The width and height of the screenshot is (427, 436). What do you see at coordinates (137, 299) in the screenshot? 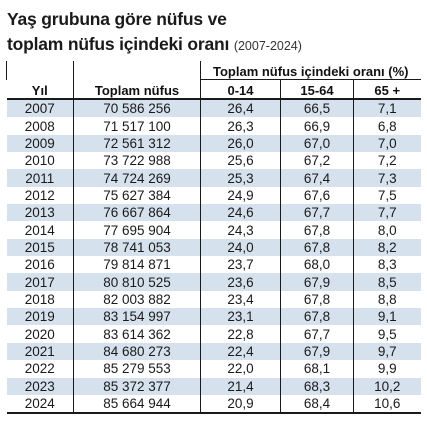
I see `cell-total-population: 82 003 882` at bounding box center [137, 299].